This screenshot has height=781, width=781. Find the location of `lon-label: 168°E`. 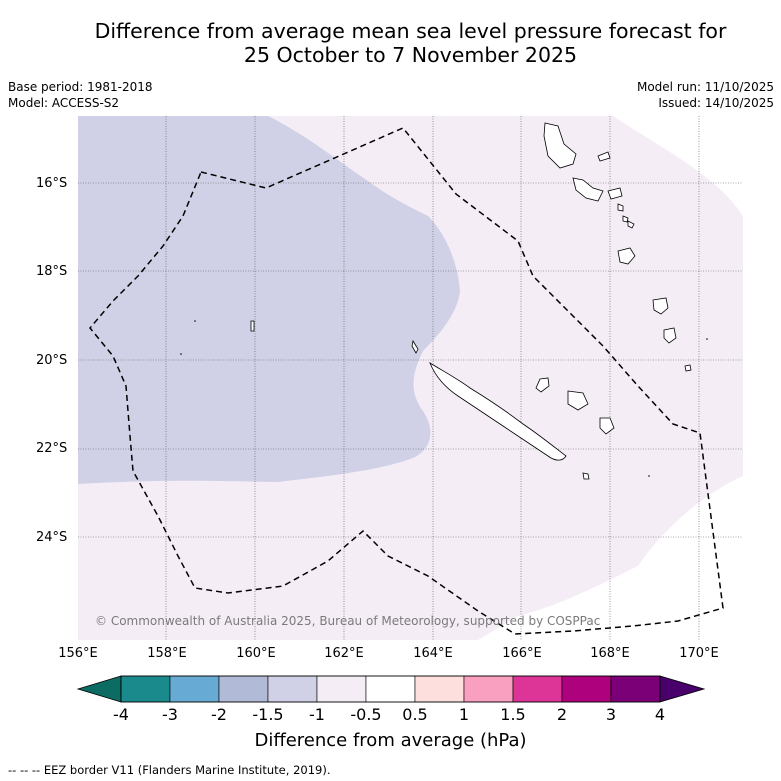

lon-label: 168°E is located at coordinates (610, 653).